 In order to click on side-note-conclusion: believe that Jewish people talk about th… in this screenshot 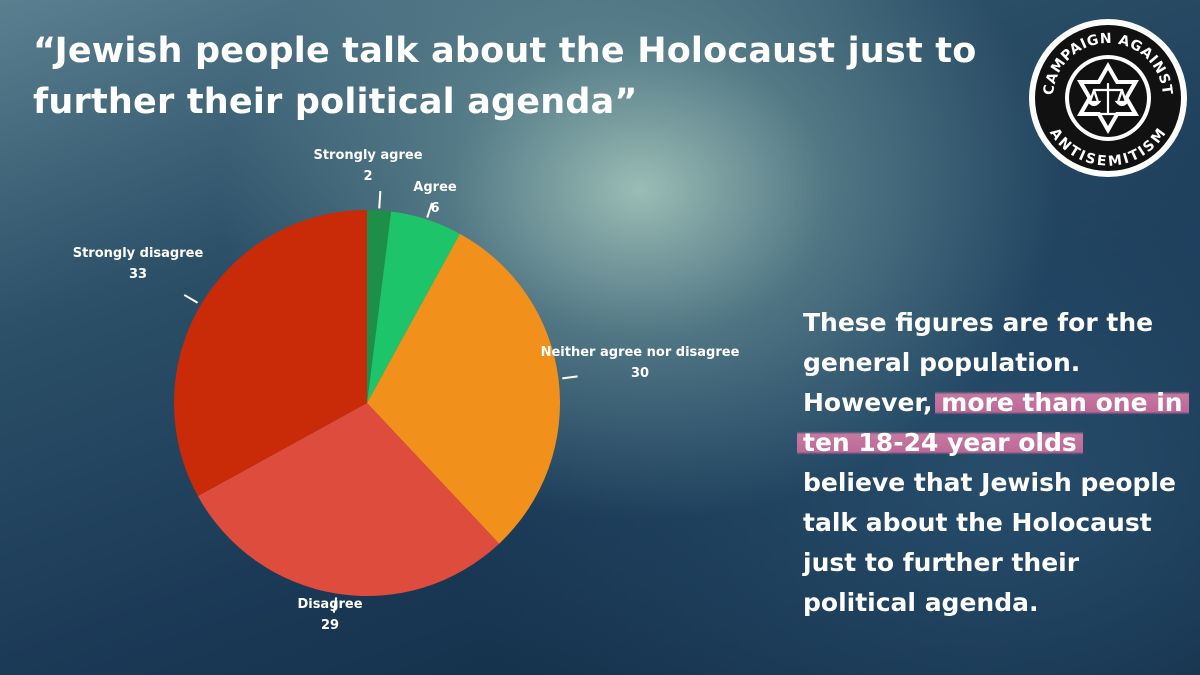, I will do `click(989, 542)`.